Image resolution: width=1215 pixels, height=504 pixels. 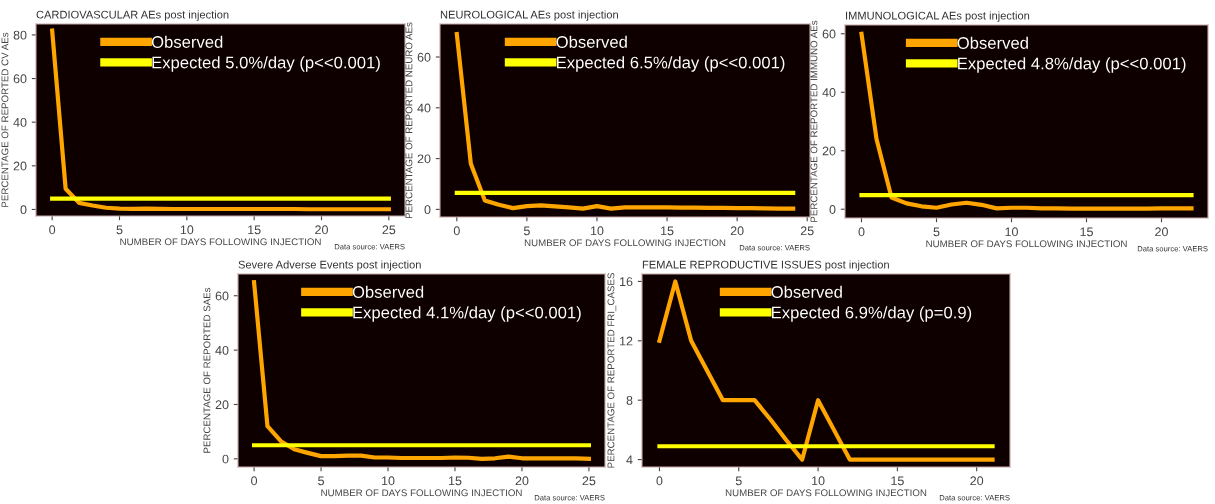 I want to click on y-tick-label: 16, so click(x=626, y=282).